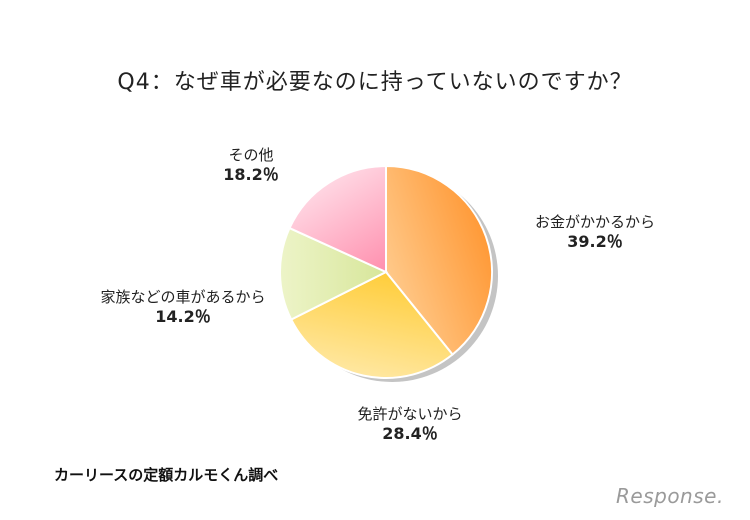 This screenshot has height=520, width=750. Describe the element at coordinates (410, 433) in the screenshot. I see `slice-percent: 28.4％` at that location.